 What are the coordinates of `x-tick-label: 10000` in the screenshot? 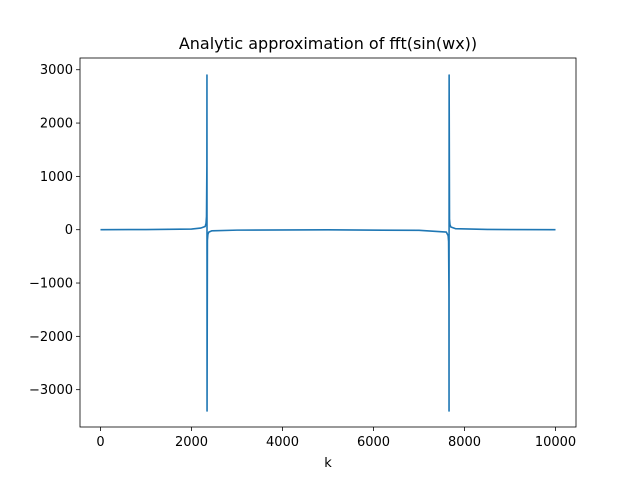 It's located at (555, 442).